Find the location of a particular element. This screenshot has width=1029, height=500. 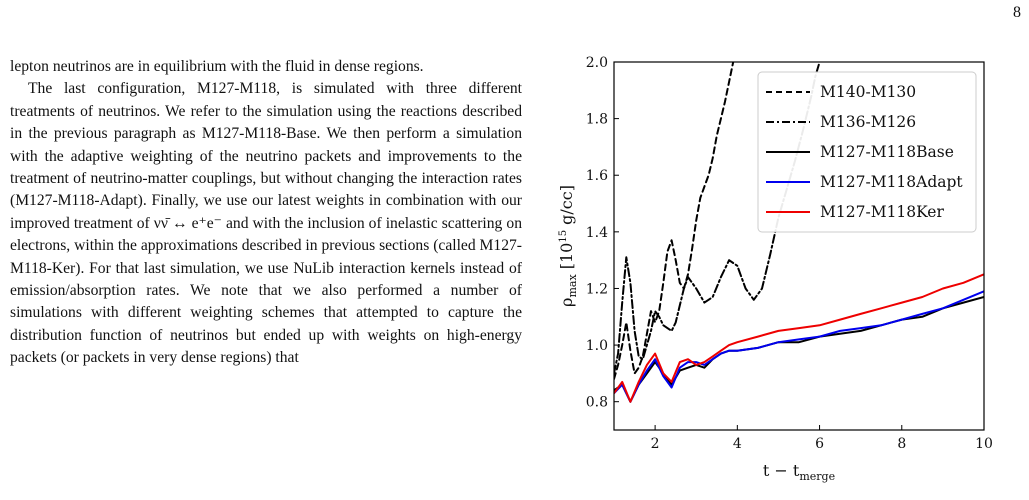

y-tick-label: 1.4 is located at coordinates (597, 233).